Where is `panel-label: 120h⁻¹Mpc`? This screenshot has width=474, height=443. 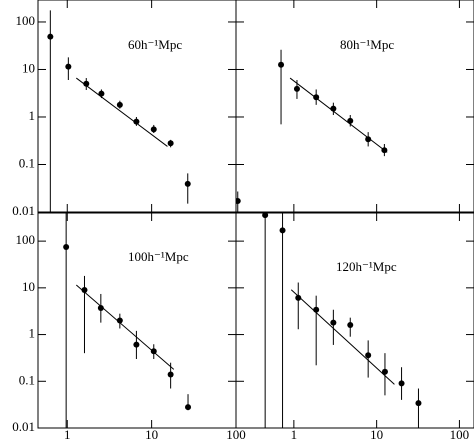
panel-label: 120h⁻¹Mpc is located at coordinates (366, 266).